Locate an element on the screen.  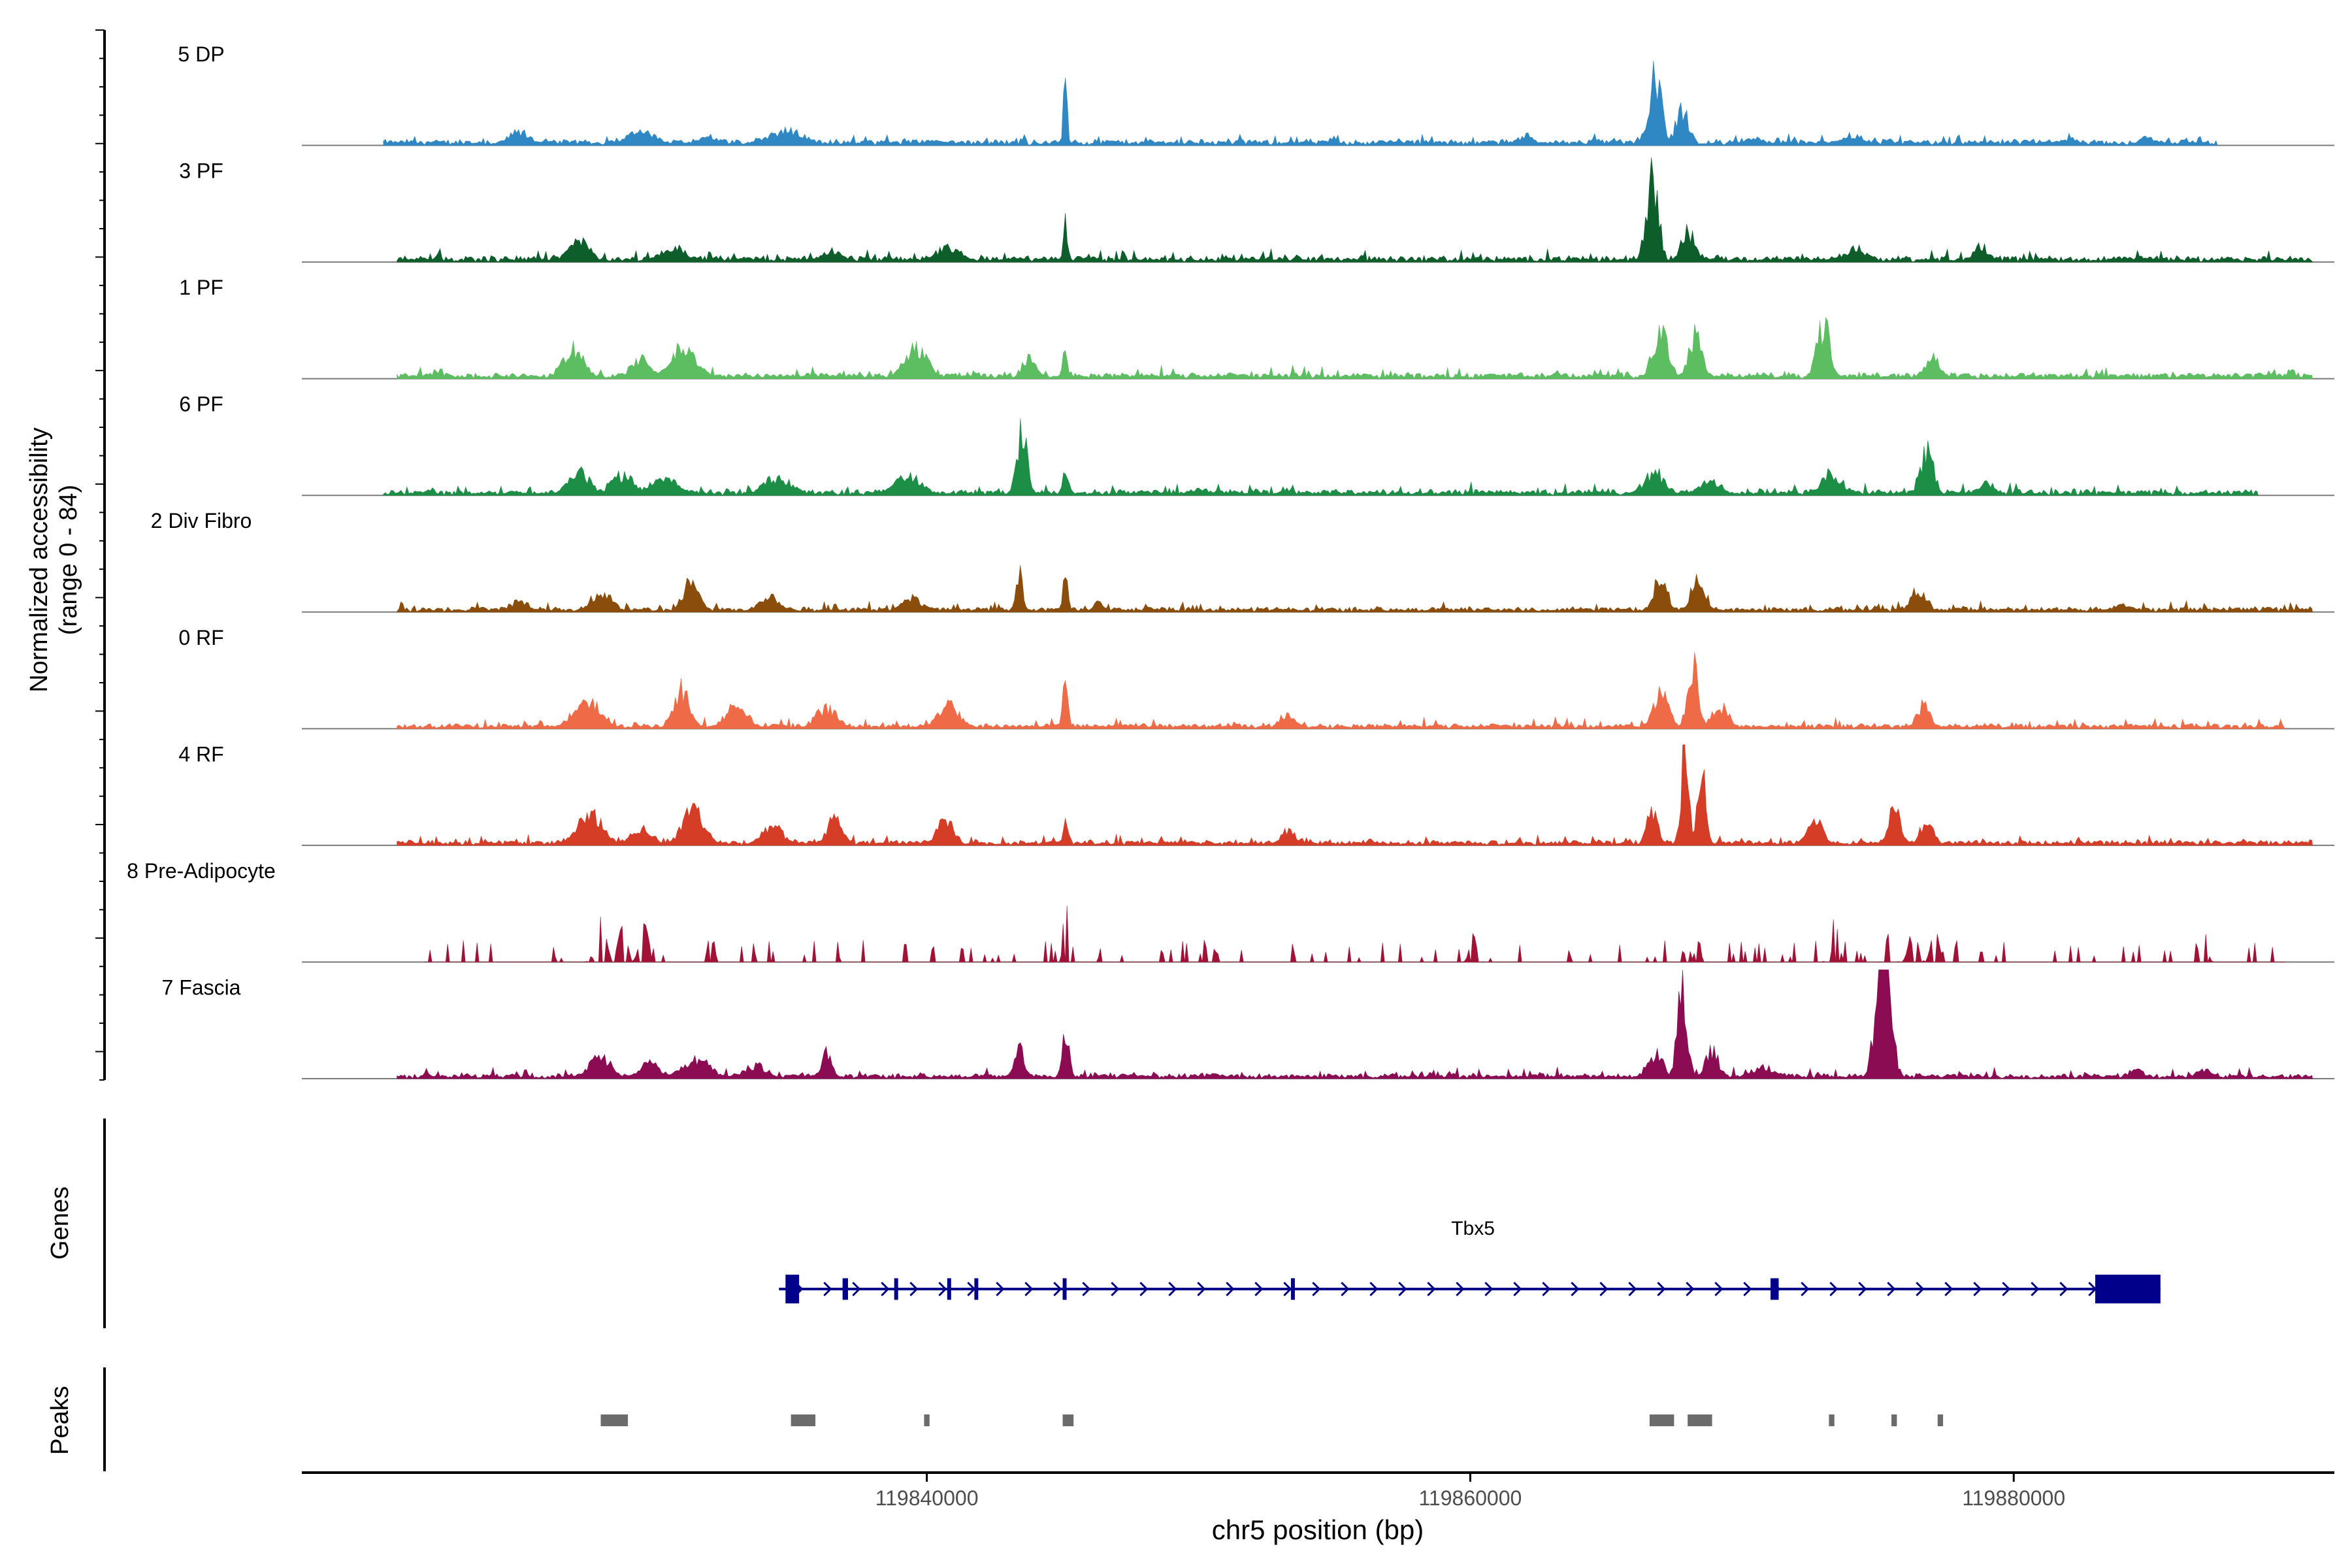
coverage-y-axis is located at coordinates (100, 555).